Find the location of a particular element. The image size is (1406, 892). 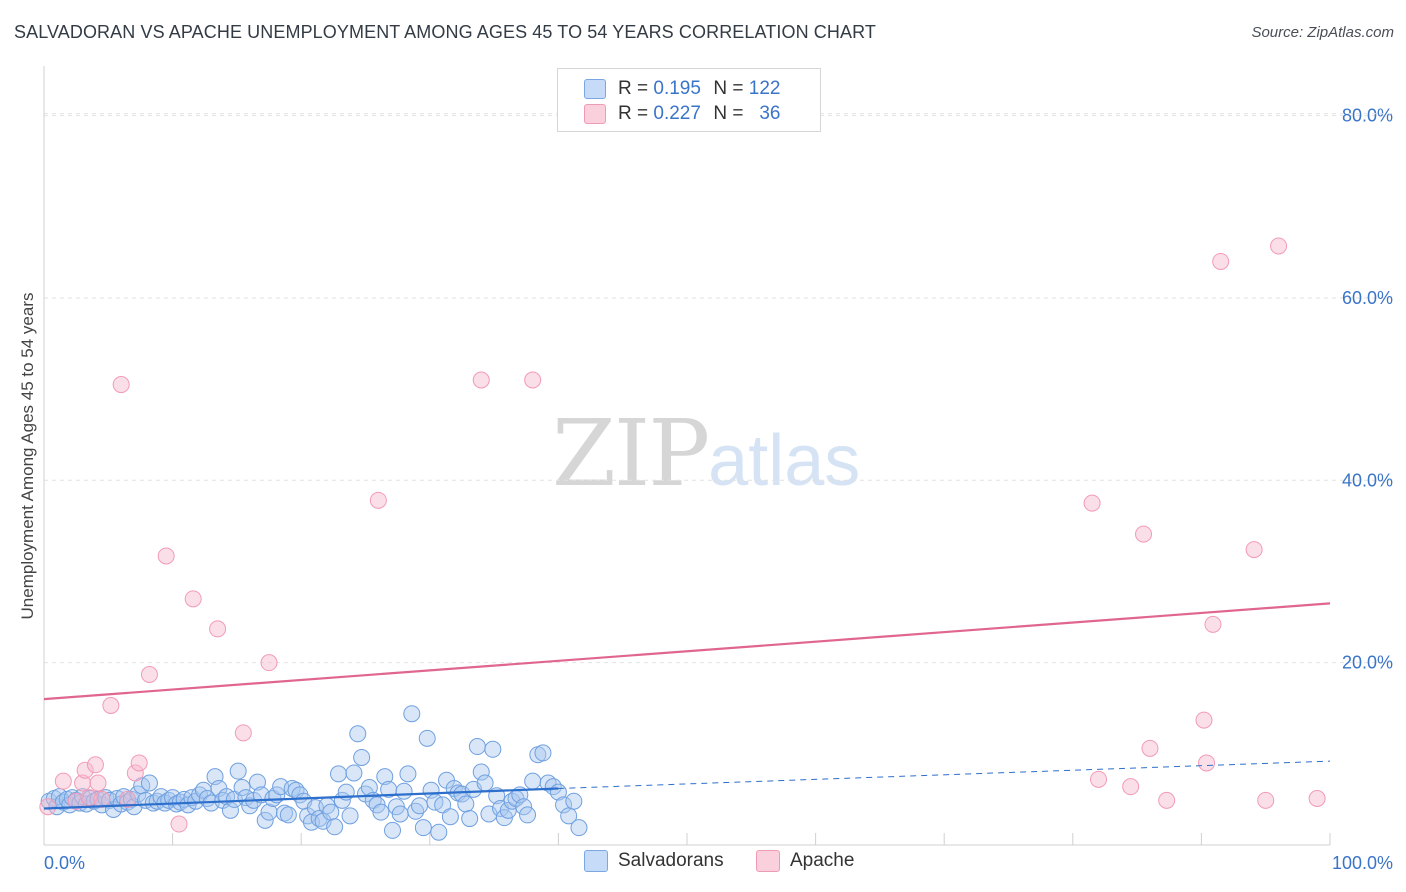

legend-swatch-salvadorans is located at coordinates (595, 89).